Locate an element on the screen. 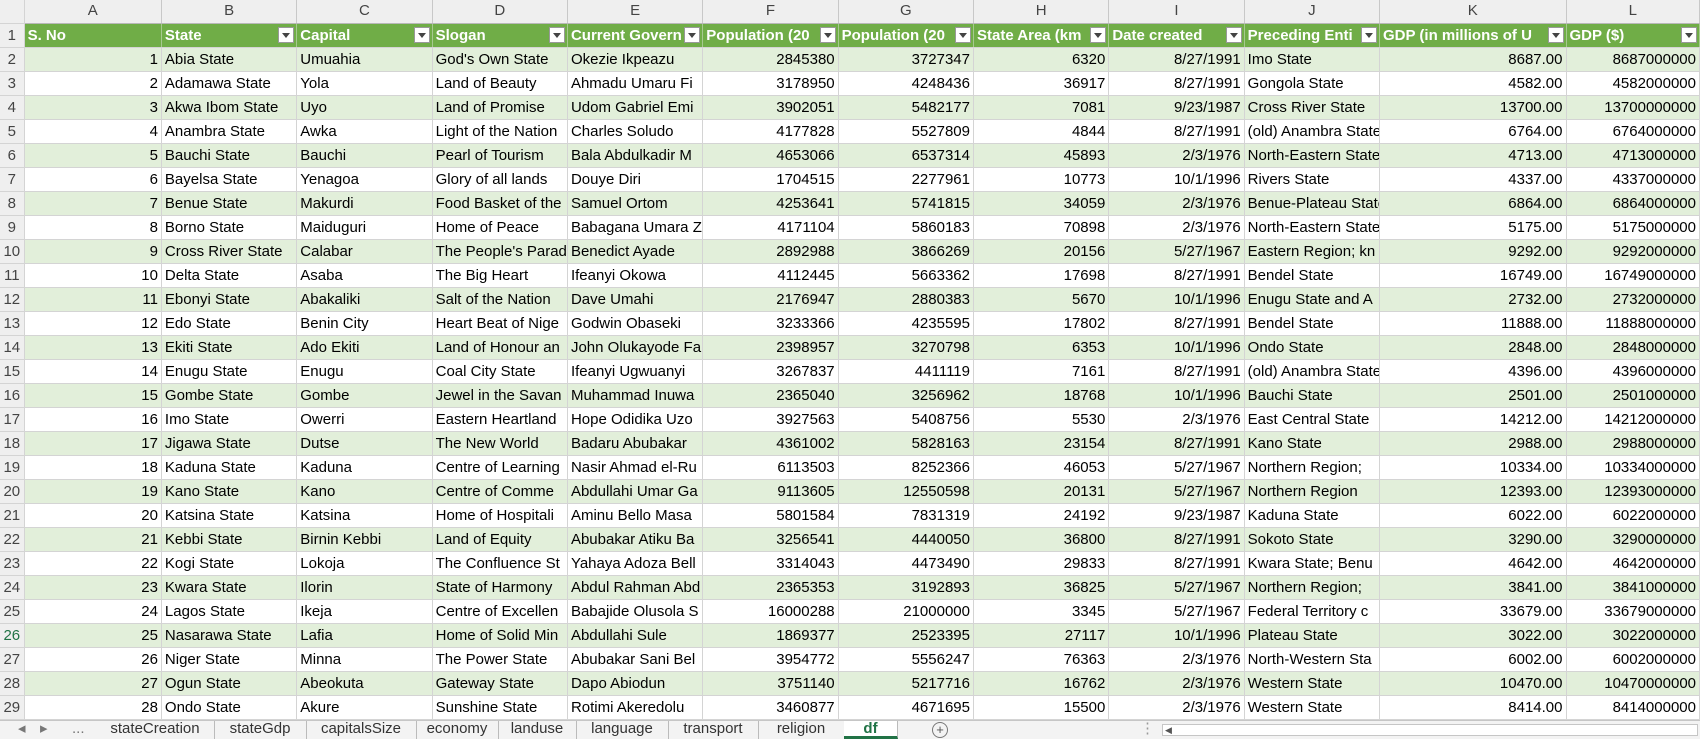 This screenshot has width=1700, height=739. table-cell: Land of Promise is located at coordinates (500, 107).